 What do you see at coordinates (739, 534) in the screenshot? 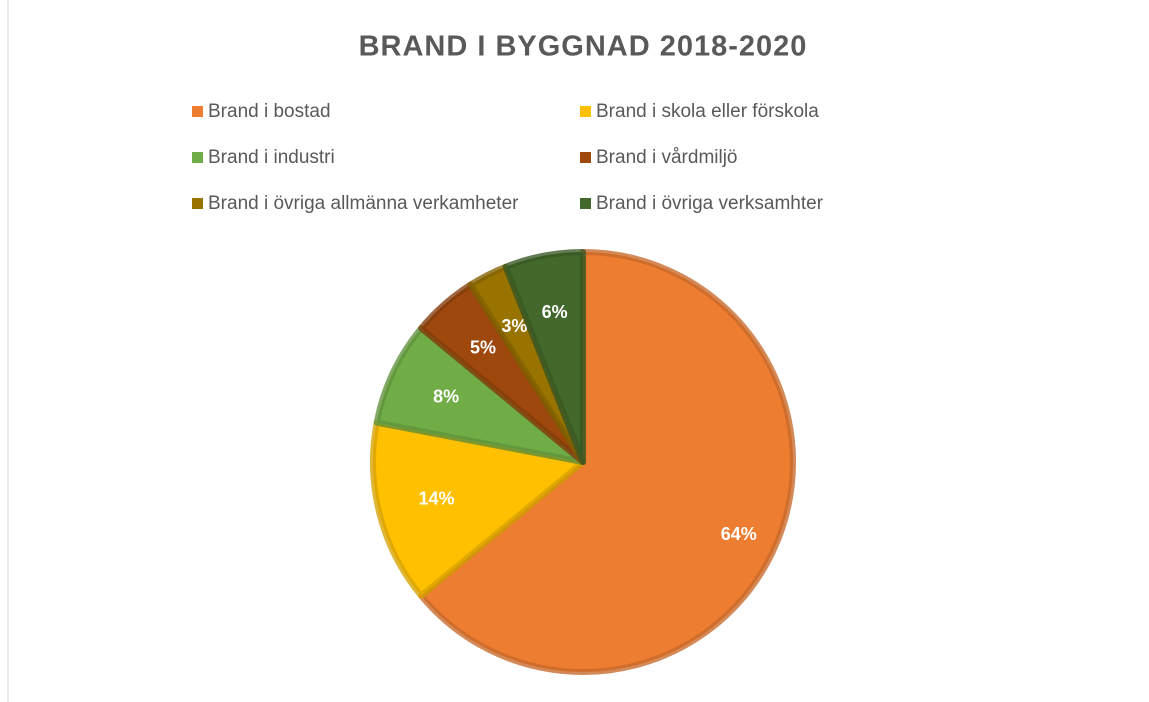
I see `data-label: 64%` at bounding box center [739, 534].